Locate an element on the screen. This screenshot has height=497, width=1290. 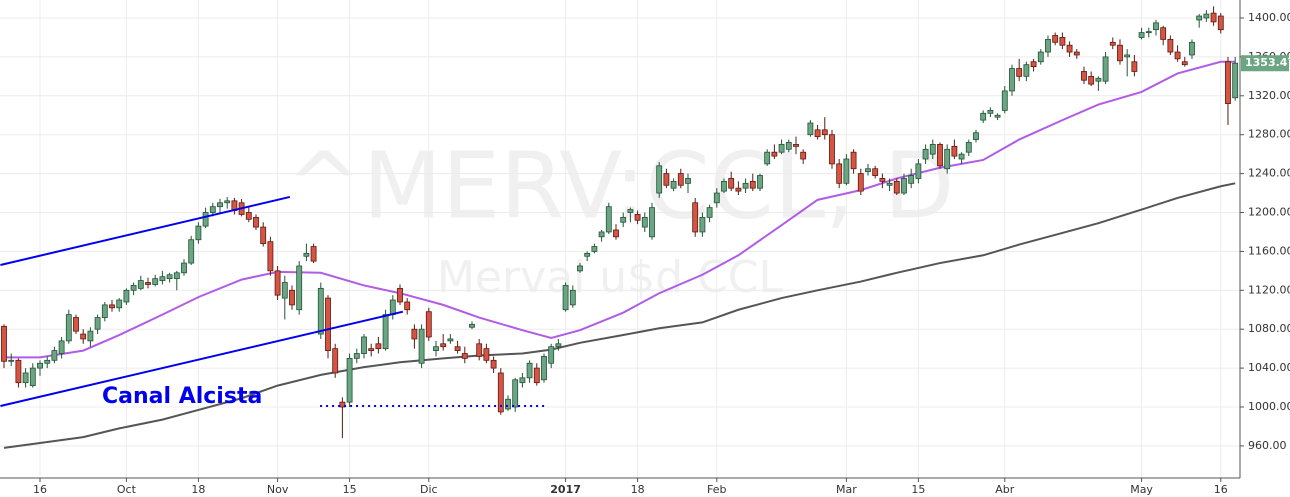
y-tick-label: 1160.00 is located at coordinates (1269, 250).